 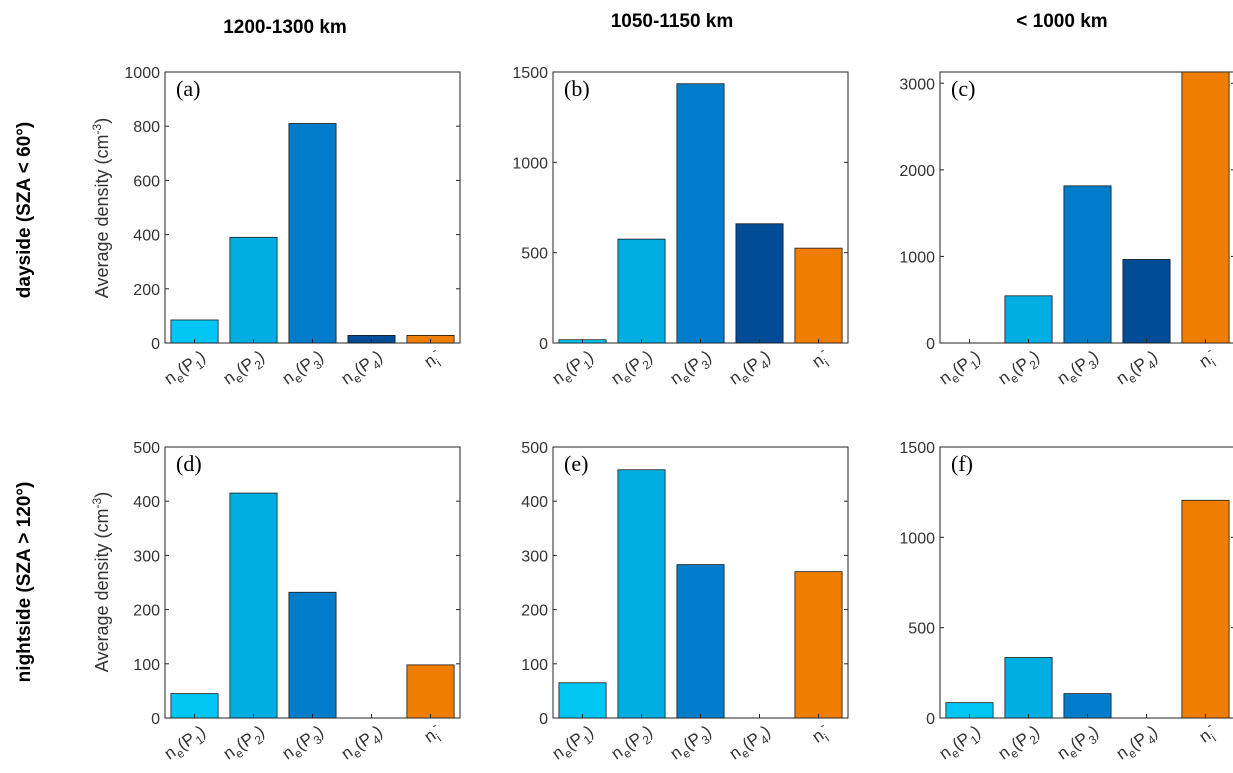 What do you see at coordinates (146, 181) in the screenshot?
I see `y-tick-label: 600` at bounding box center [146, 181].